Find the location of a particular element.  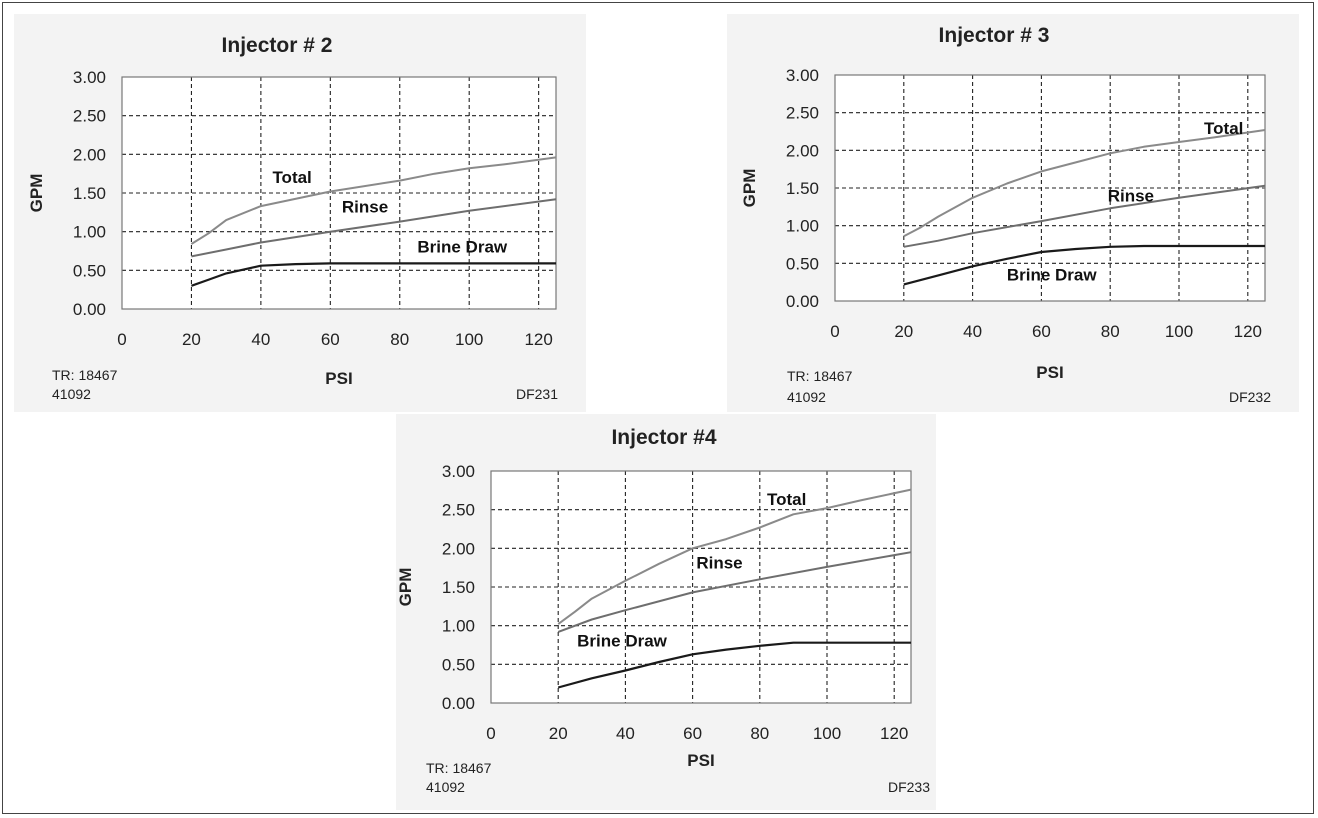

df-code: DF233 is located at coordinates (909, 787).